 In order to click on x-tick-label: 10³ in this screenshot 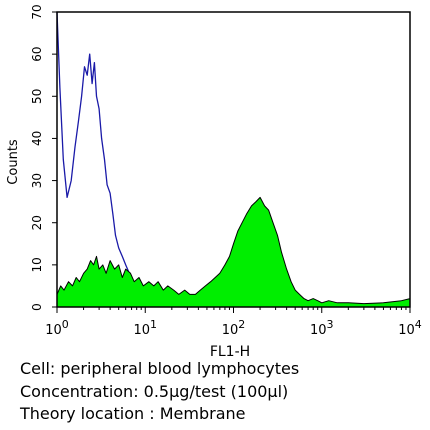, I will do `click(322, 328)`.